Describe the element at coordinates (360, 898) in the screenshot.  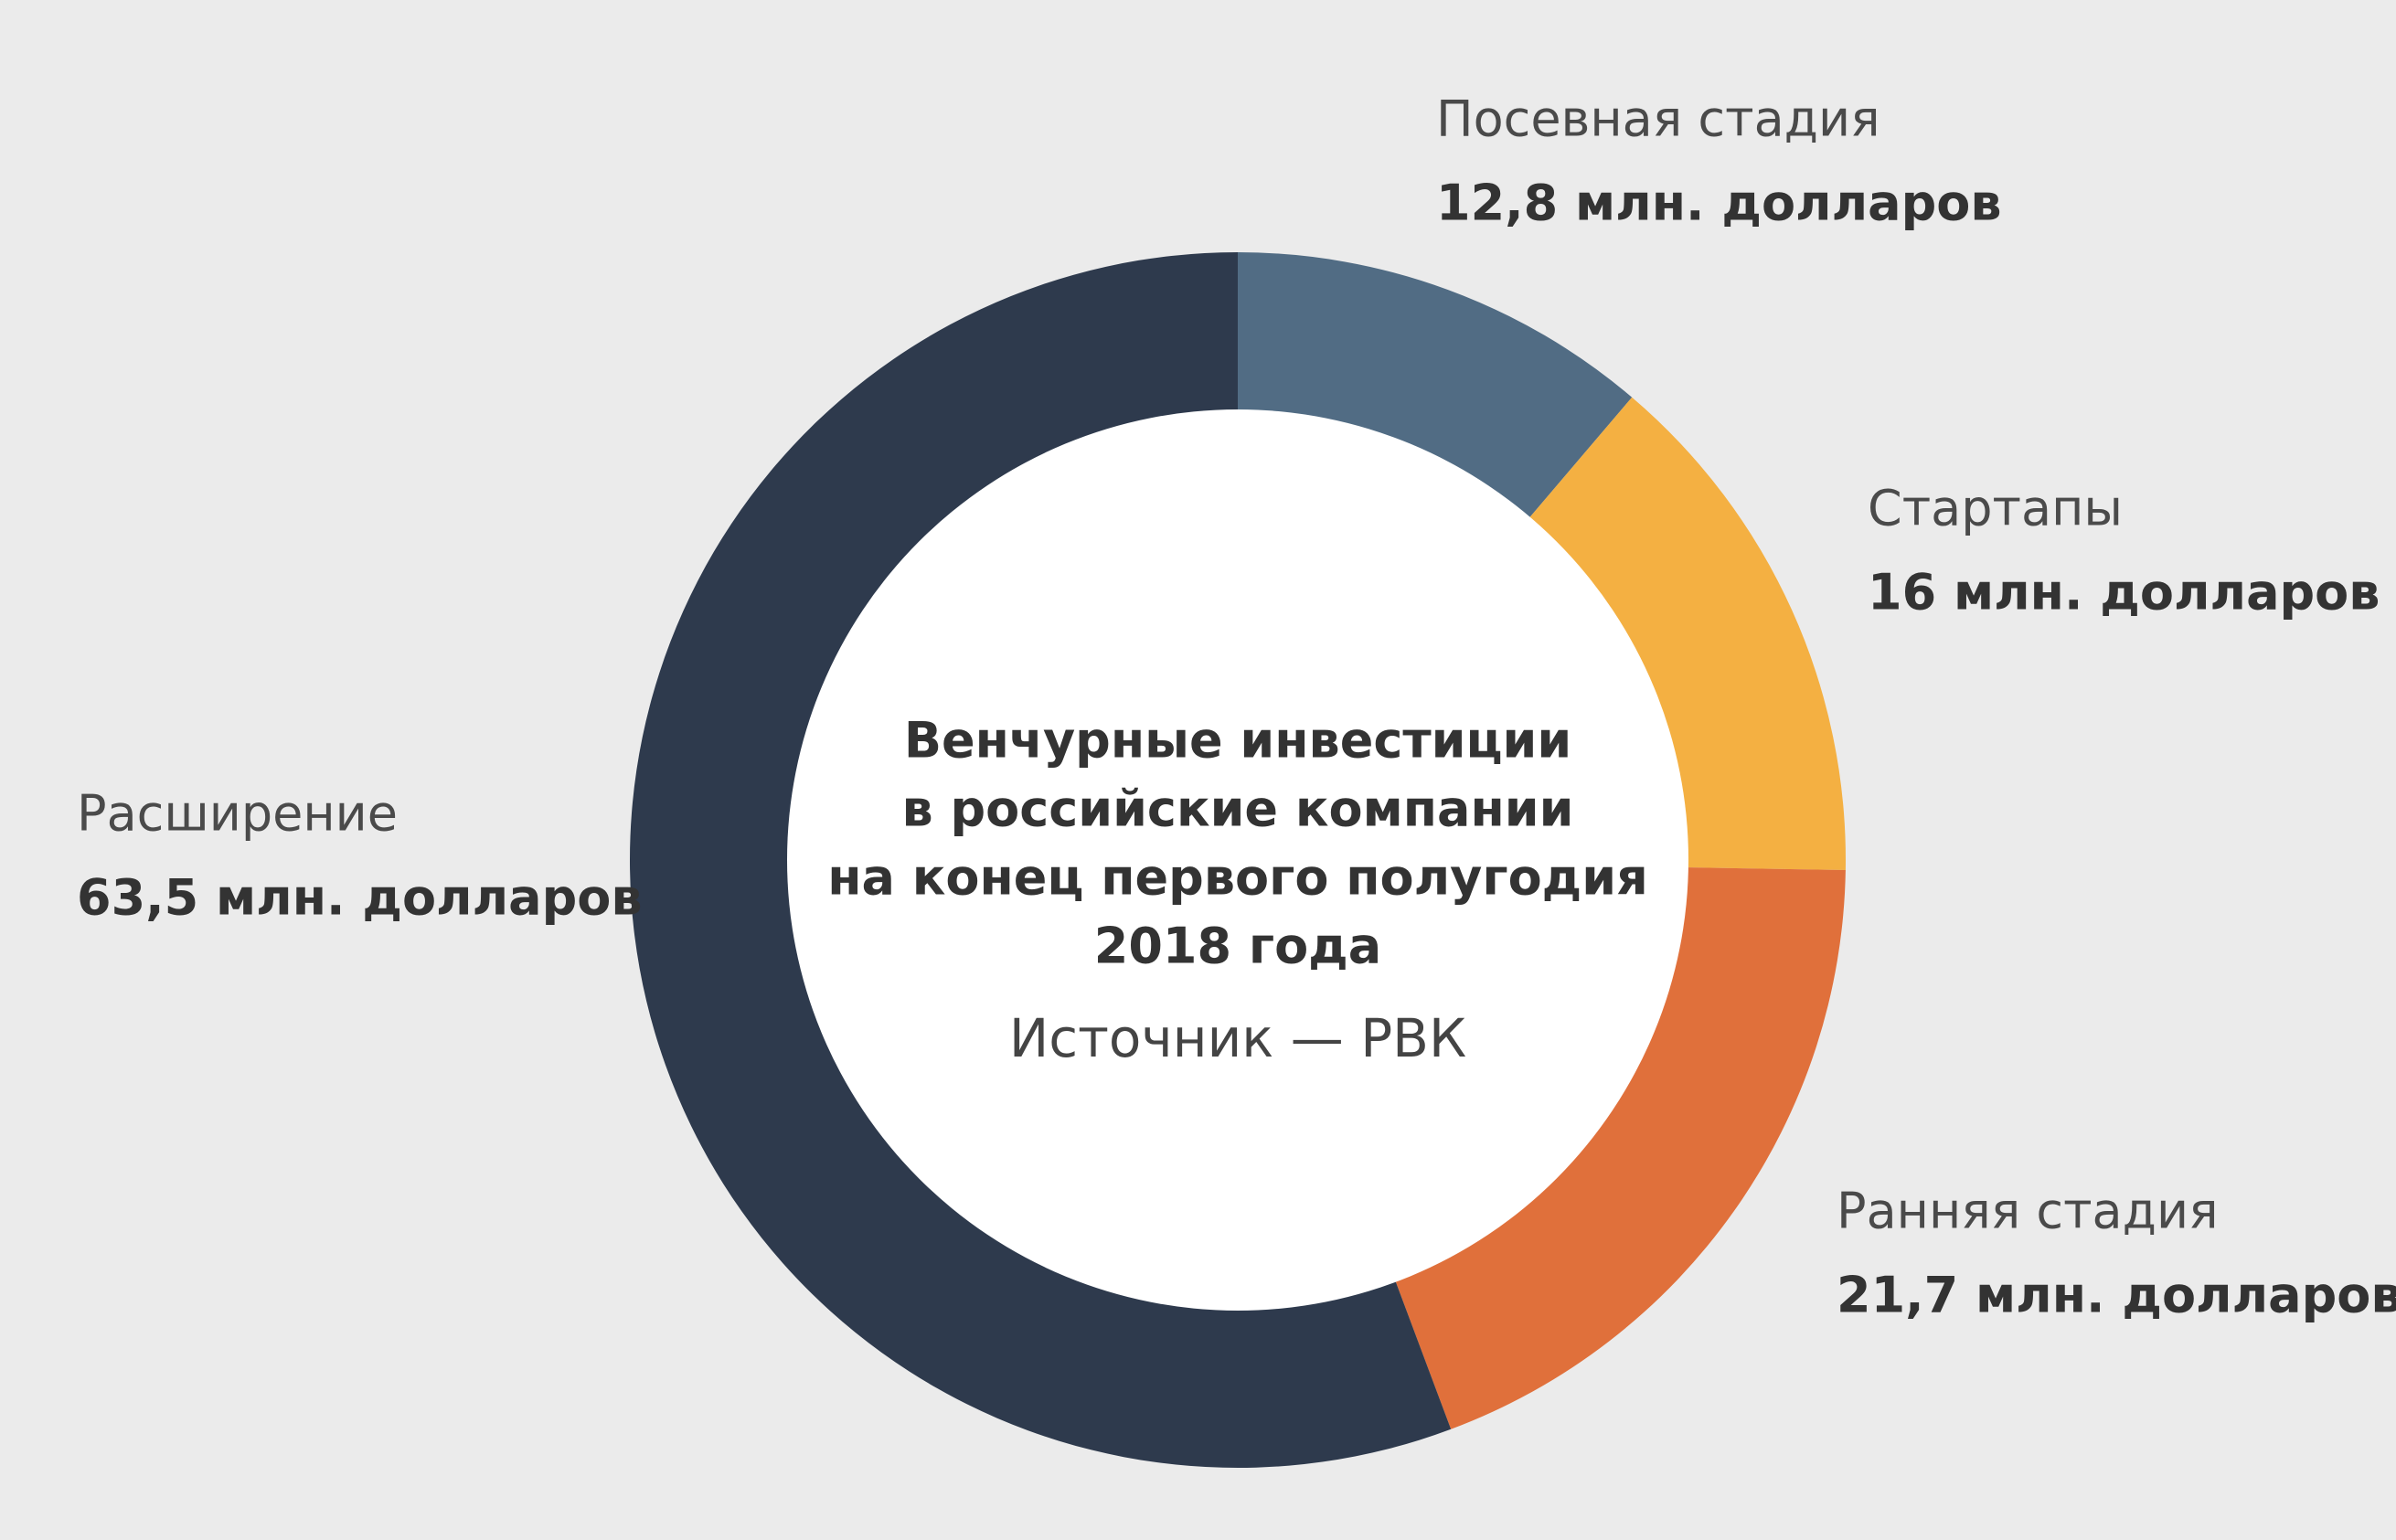
I see `value-label: 63,5 млн. долларов` at that location.